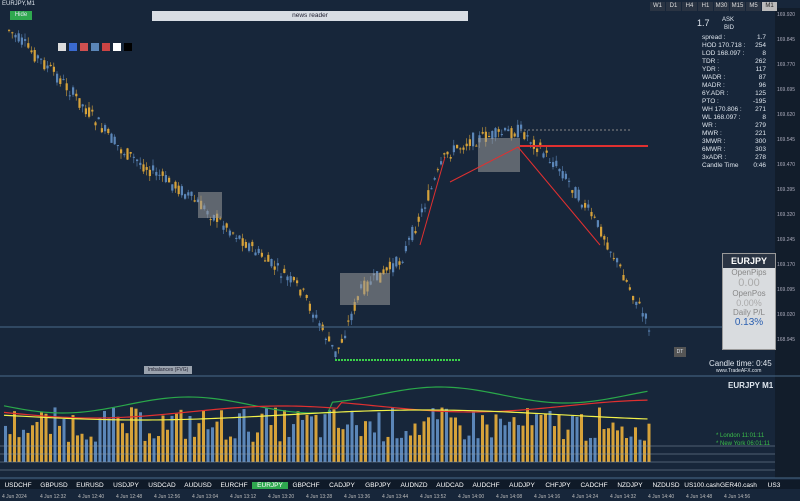 The width and height of the screenshot is (800, 501). What do you see at coordinates (689, 6) in the screenshot?
I see `timeframe: H4` at bounding box center [689, 6].